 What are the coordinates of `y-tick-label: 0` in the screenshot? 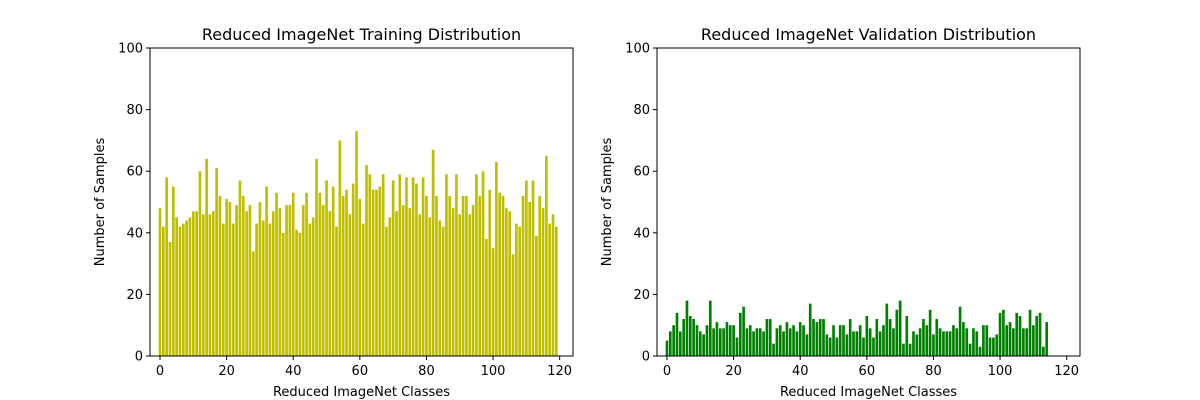 It's located at (139, 357).